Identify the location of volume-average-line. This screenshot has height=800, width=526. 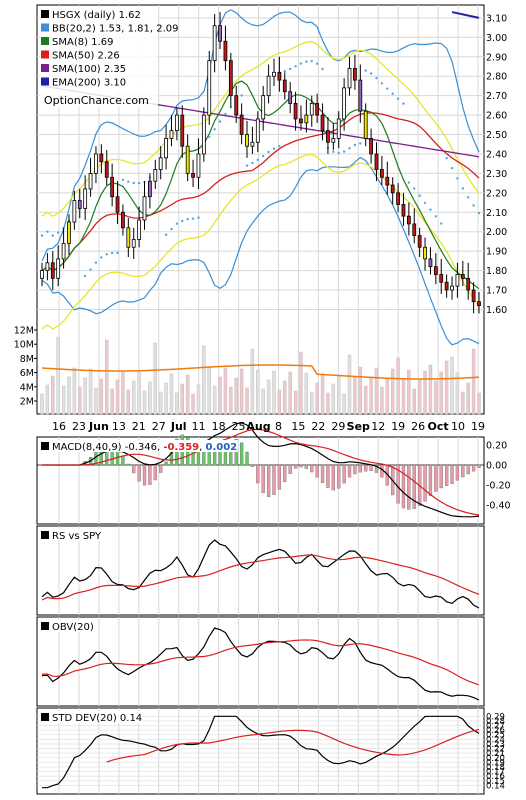
(260, 372).